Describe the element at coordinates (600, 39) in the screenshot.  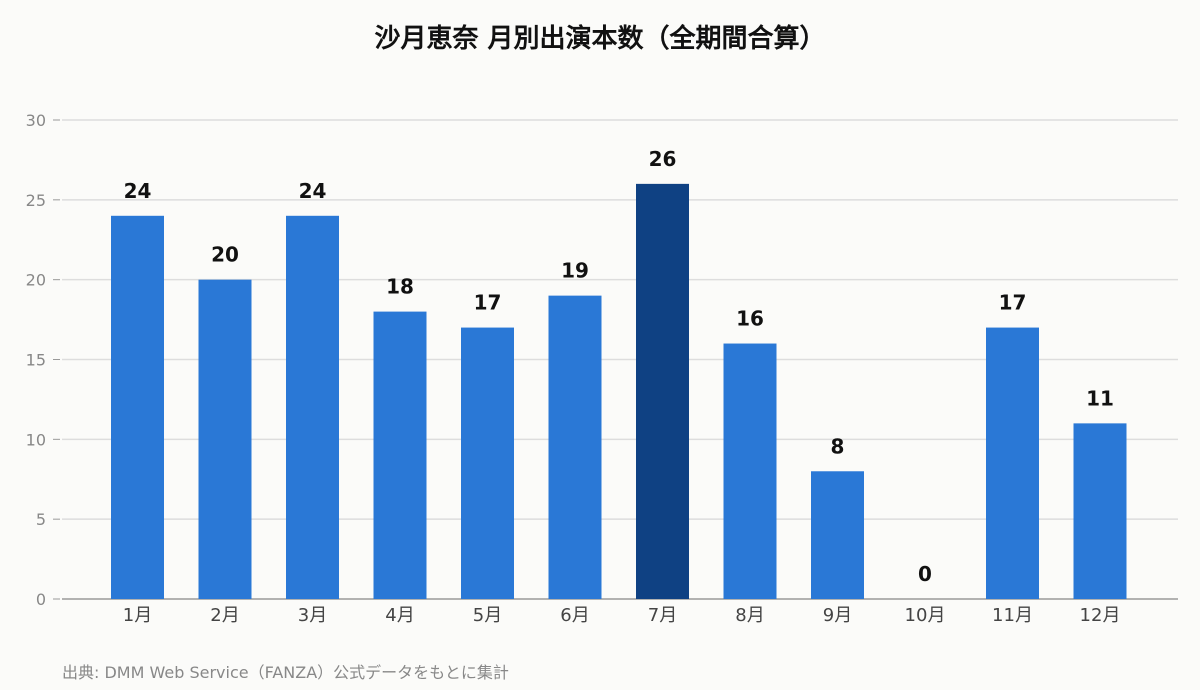
I see `chart-title: 沙月恵奈 月別出演本数（全期間合算）` at that location.